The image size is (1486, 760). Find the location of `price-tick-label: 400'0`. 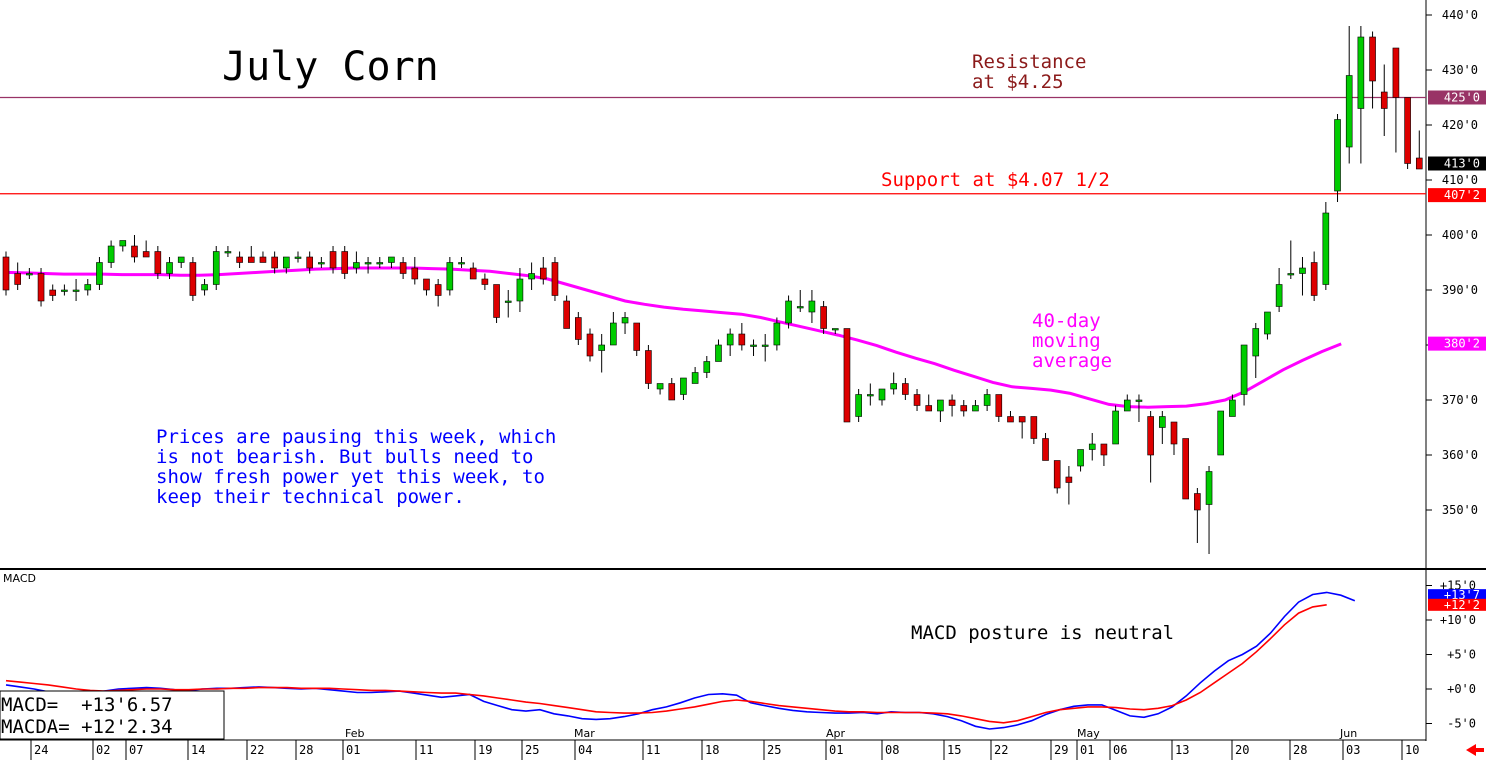

price-tick-label: 400'0 is located at coordinates (1460, 235).